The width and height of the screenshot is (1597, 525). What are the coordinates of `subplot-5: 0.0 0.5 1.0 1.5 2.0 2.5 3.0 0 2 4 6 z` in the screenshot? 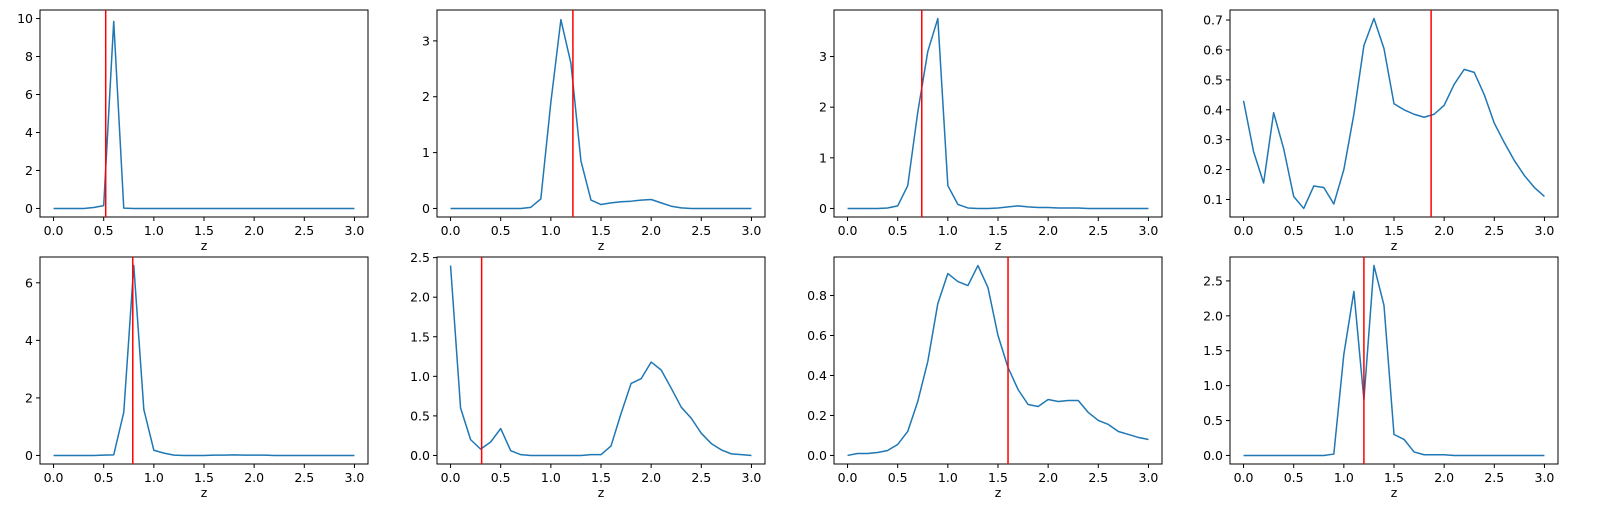 It's located at (197, 378).